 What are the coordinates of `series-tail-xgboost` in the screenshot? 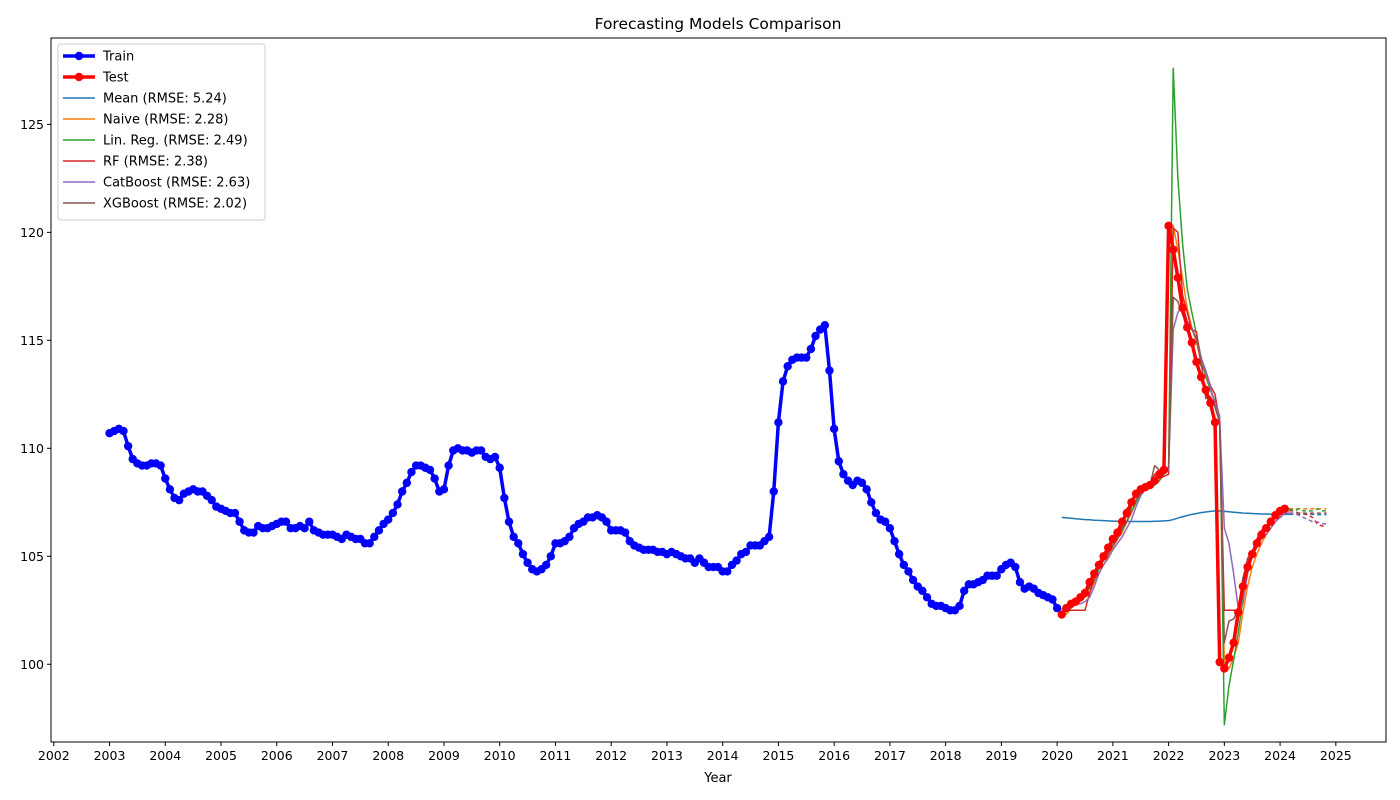 It's located at (1308, 512).